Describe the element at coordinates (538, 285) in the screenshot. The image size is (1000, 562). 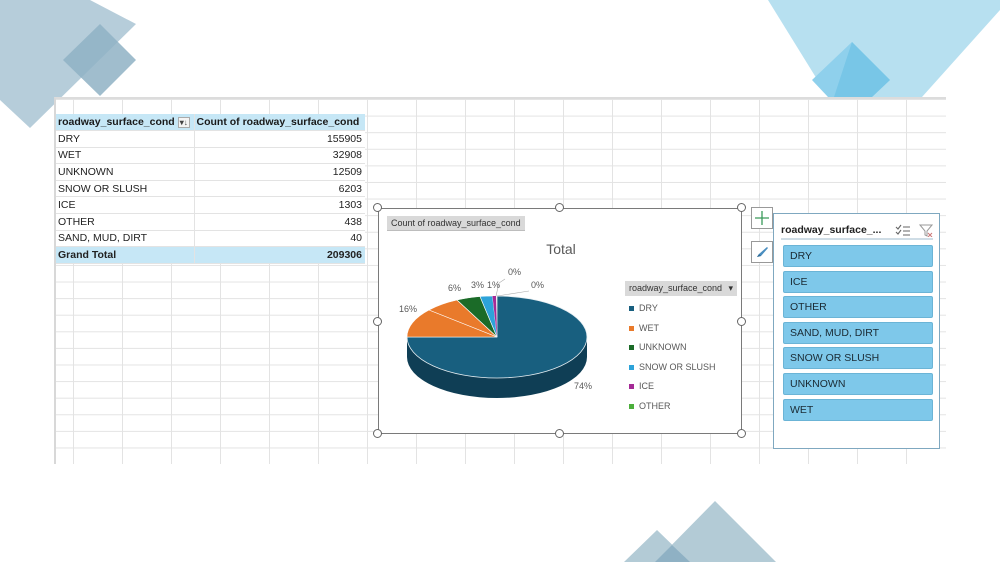
I see `label-sand: 0%` at that location.